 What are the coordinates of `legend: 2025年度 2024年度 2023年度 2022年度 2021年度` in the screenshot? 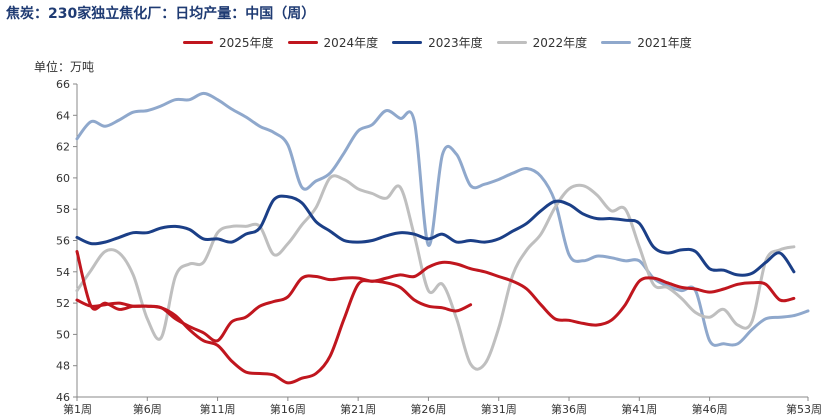 It's located at (437, 42).